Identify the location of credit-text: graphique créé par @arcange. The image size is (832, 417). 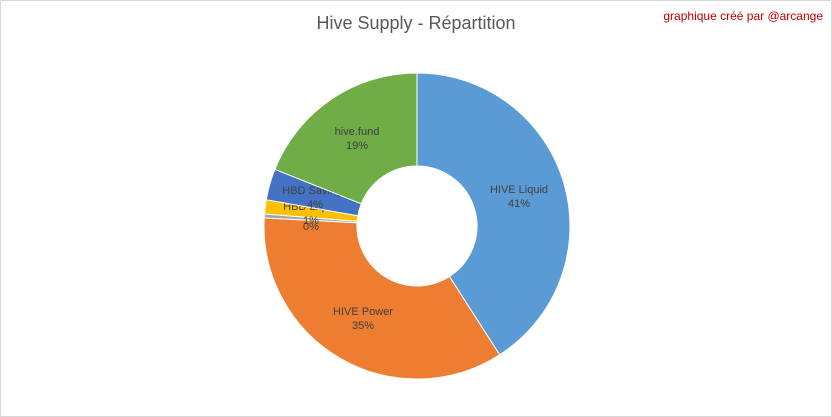
(743, 16).